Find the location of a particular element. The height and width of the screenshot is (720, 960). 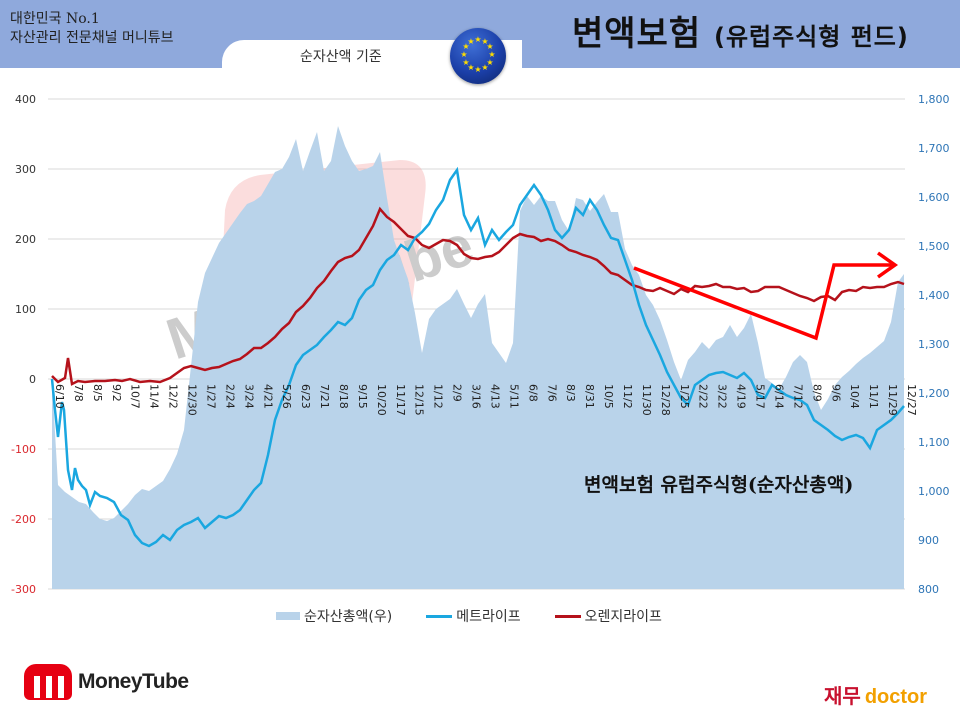

moneytube-m-icon is located at coordinates (48, 682).